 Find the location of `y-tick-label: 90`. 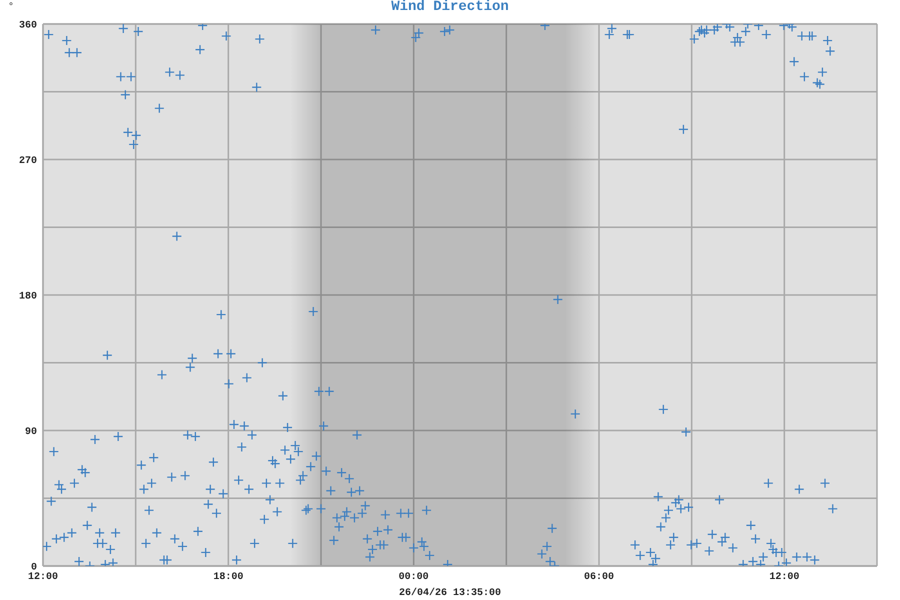

y-tick-label: 90 is located at coordinates (30, 432).